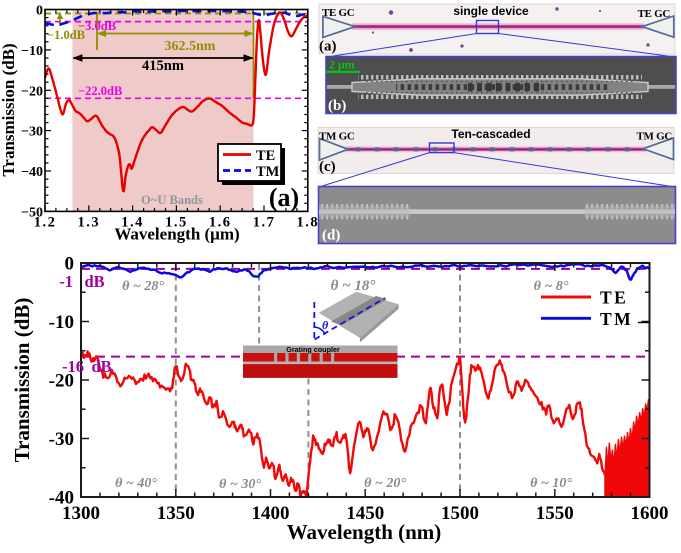 The image size is (681, 553). I want to click on svg-text: -10, so click(61, 322).